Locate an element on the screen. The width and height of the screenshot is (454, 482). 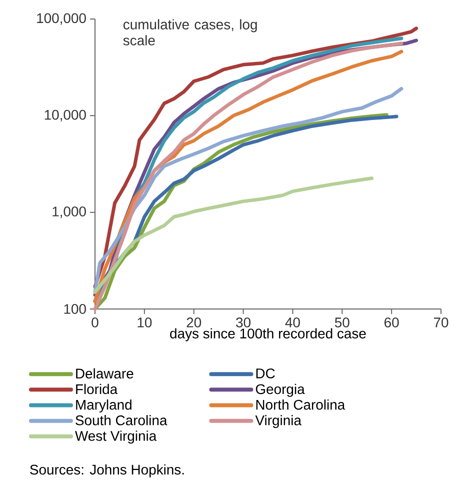
y-tick-label: 100 is located at coordinates (75, 309).